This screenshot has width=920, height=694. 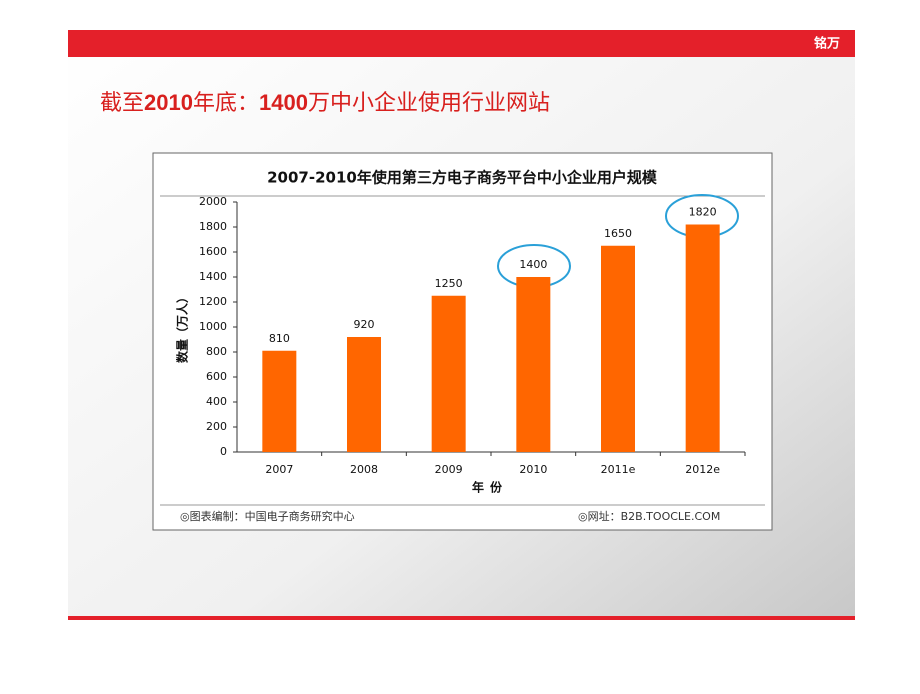 What do you see at coordinates (216, 401) in the screenshot?
I see `y-tick-label: 400` at bounding box center [216, 401].